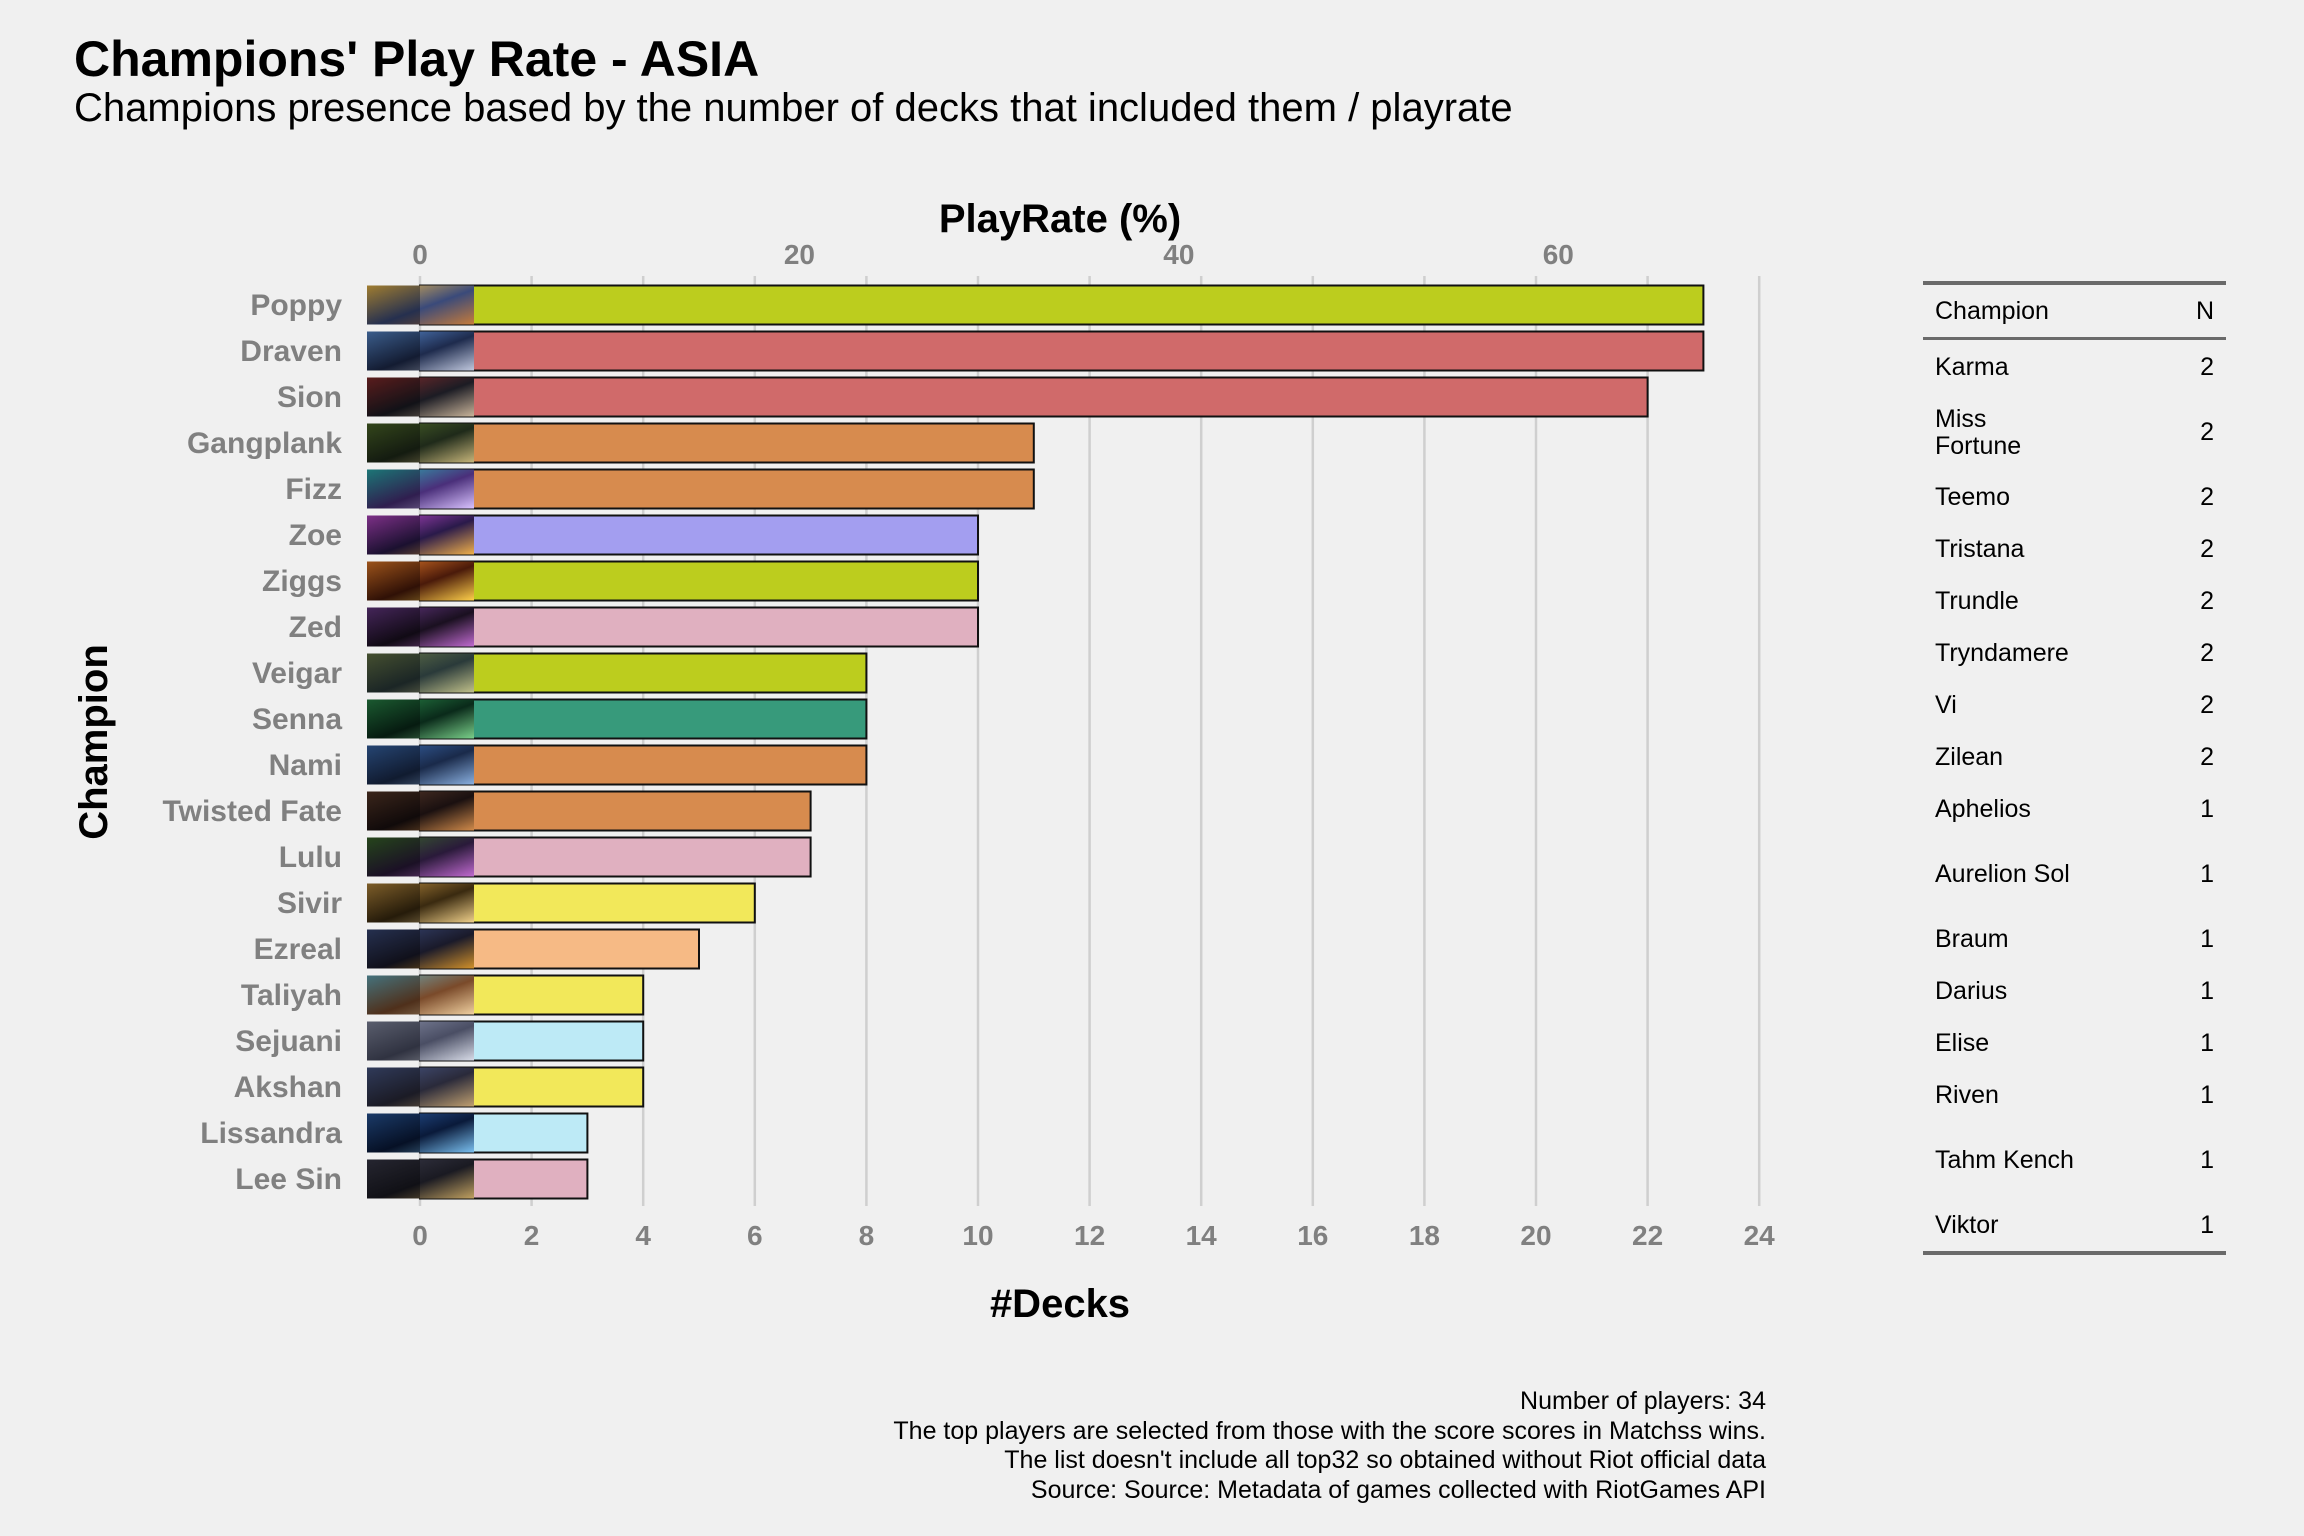 The height and width of the screenshot is (1536, 2304). I want to click on y-tick-label: Lissandra, so click(271, 1133).